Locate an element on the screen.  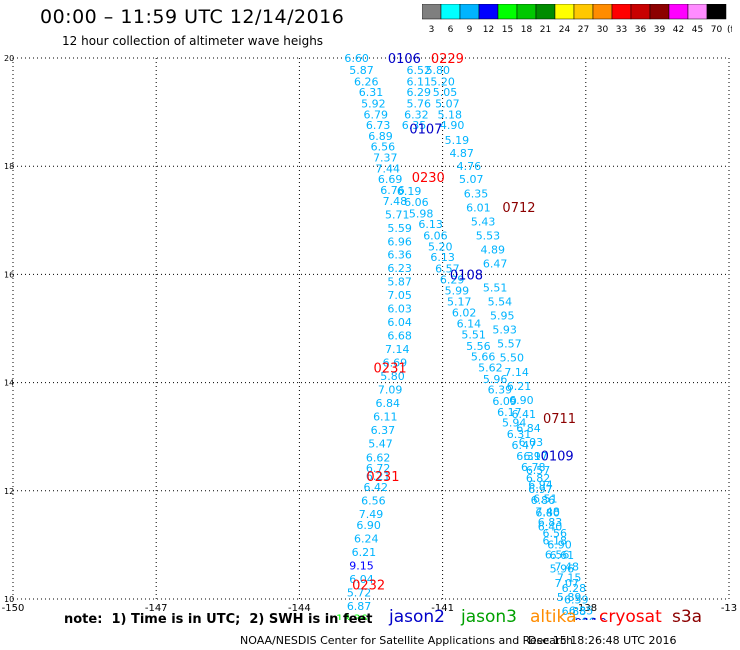
swh-point-label: 5.71 is located at coordinates (397, 214).